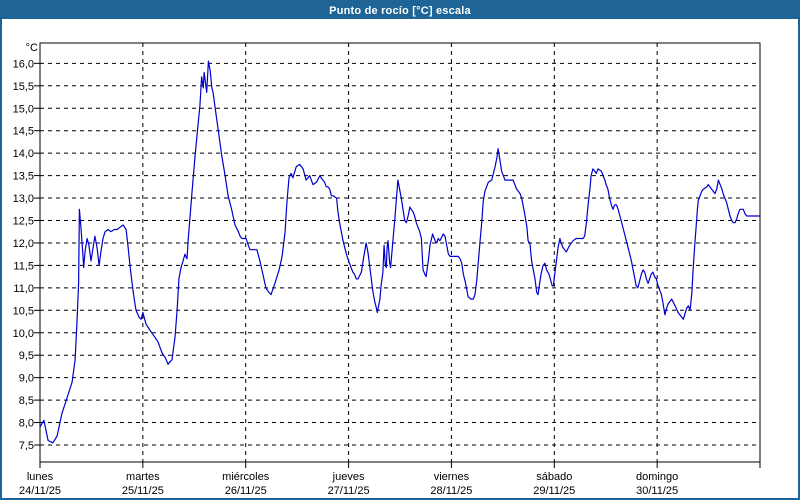  Describe the element at coordinates (26, 356) in the screenshot. I see `y-tick-label: 9,5` at that location.